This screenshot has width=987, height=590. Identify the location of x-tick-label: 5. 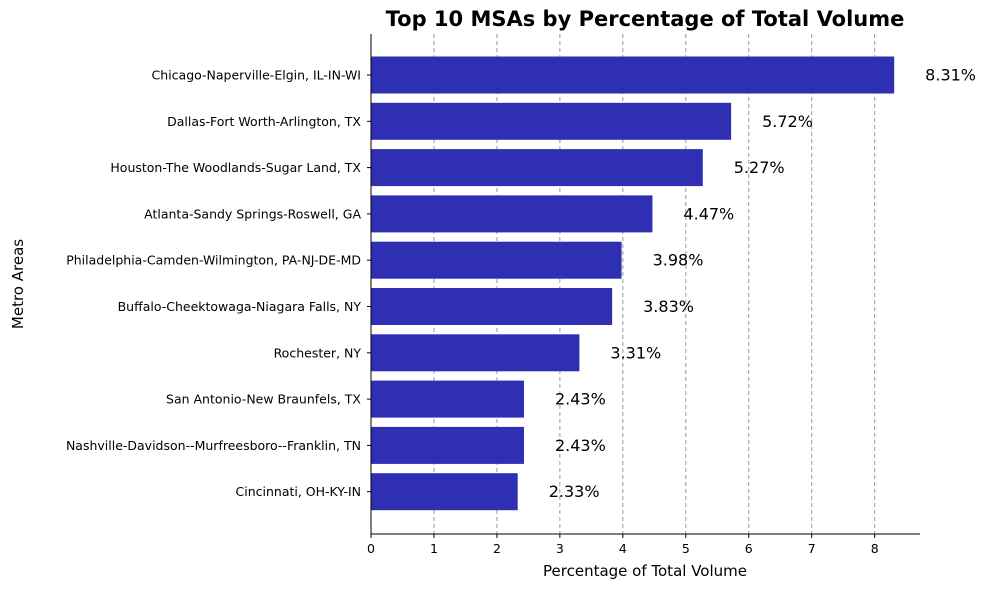
(686, 548).